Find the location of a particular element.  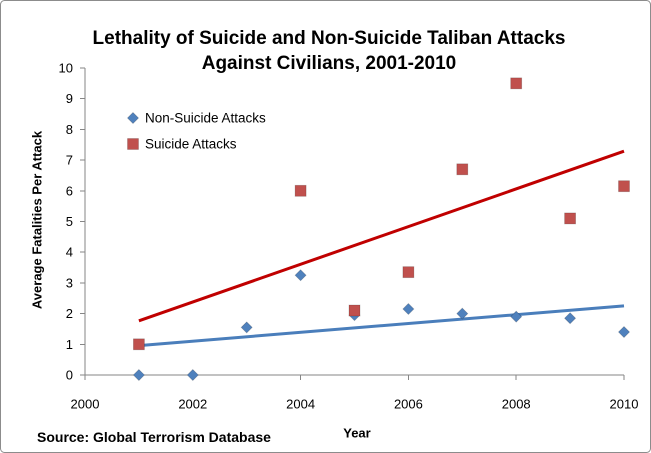

legend-item-suicide: Suicide Attacks is located at coordinates (182, 144).